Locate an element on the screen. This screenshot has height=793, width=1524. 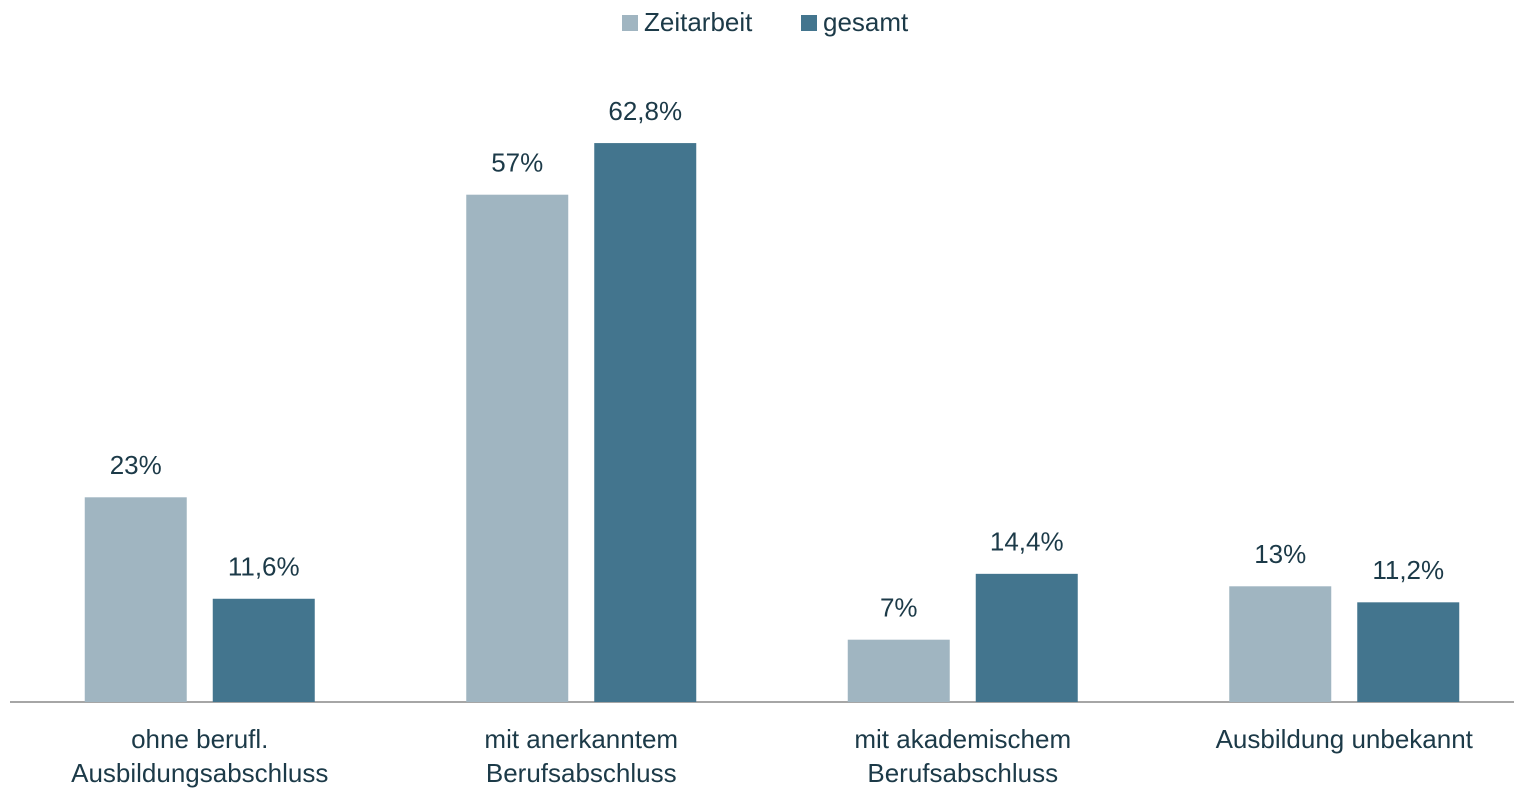
data-label: 13% is located at coordinates (1280, 554).